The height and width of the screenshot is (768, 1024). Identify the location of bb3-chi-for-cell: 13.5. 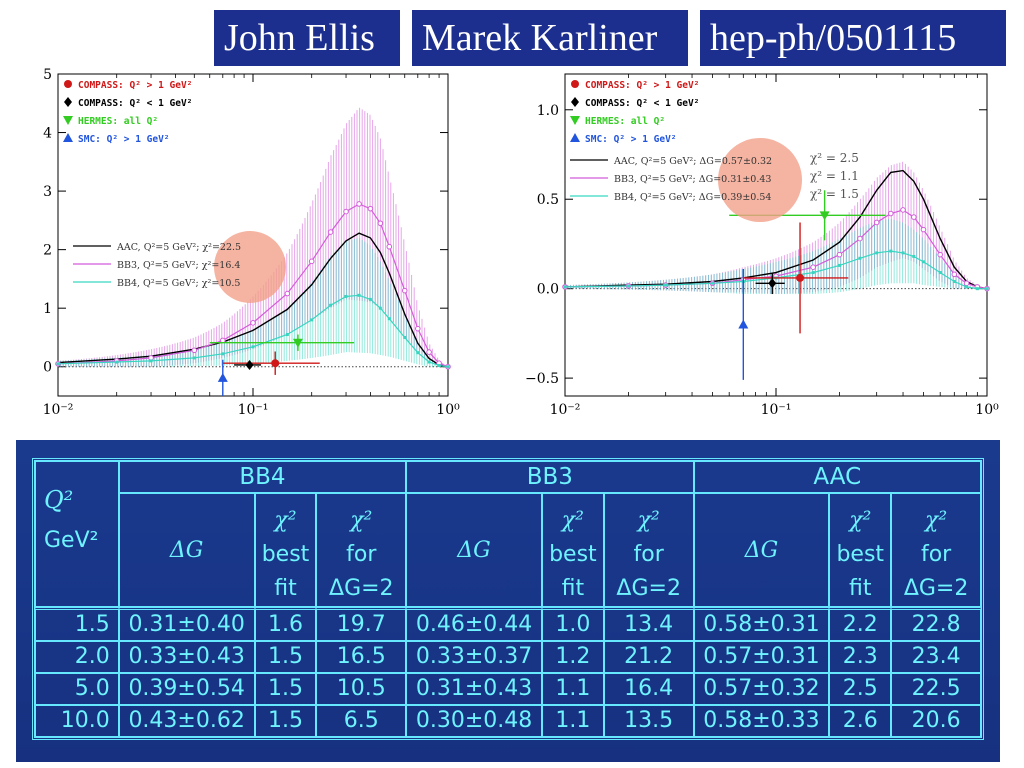
(648, 721).